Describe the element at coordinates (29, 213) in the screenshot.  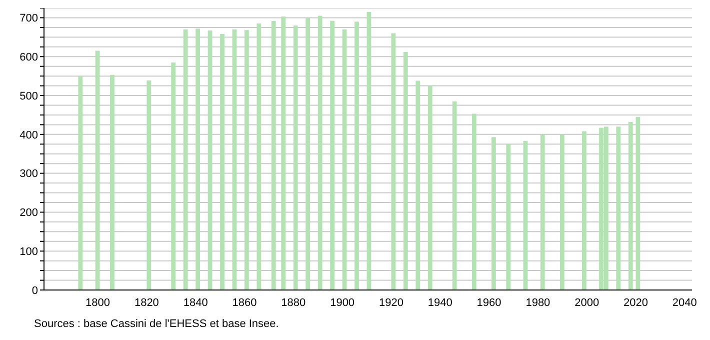
I see `y-tick-label: 200` at that location.